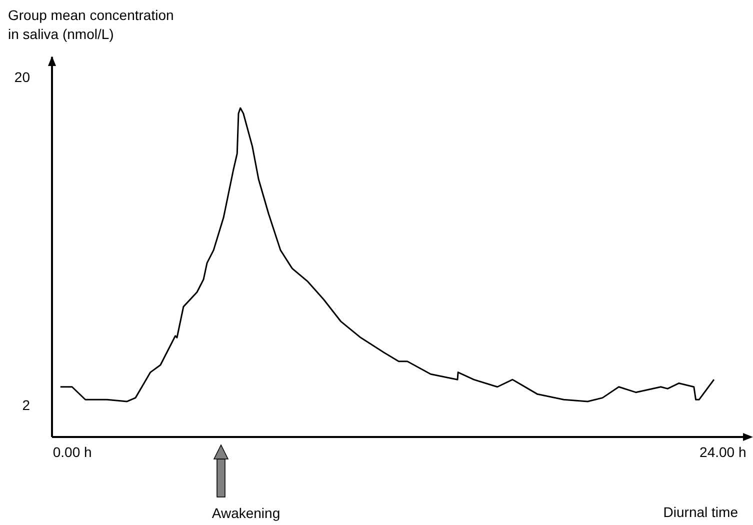  I want to click on x-tick-label: 0.00 h, so click(72, 452).